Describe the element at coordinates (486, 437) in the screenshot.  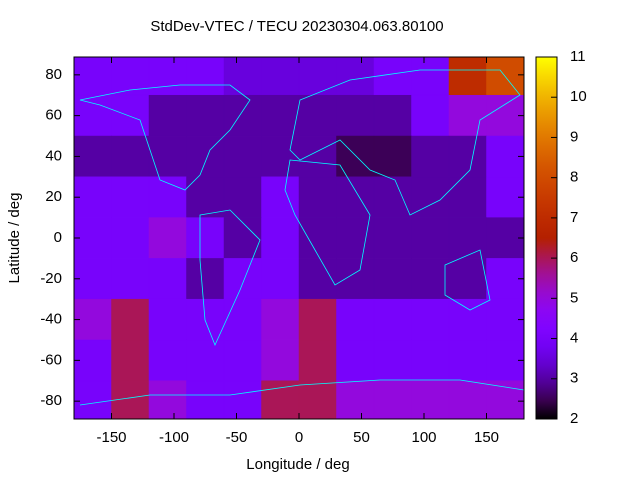
I see `x-tick-label: 150` at that location.